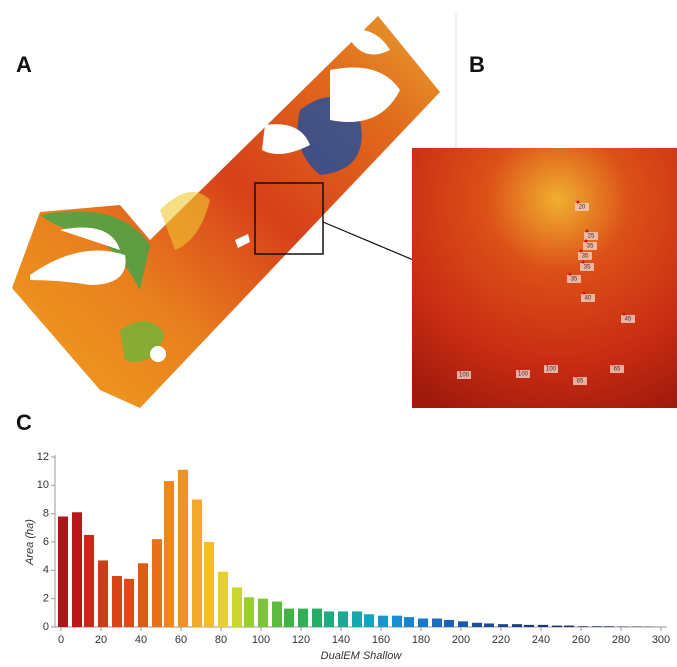 This screenshot has height=667, width=677. Describe the element at coordinates (141, 640) in the screenshot. I see `x-tick-label: 40` at that location.